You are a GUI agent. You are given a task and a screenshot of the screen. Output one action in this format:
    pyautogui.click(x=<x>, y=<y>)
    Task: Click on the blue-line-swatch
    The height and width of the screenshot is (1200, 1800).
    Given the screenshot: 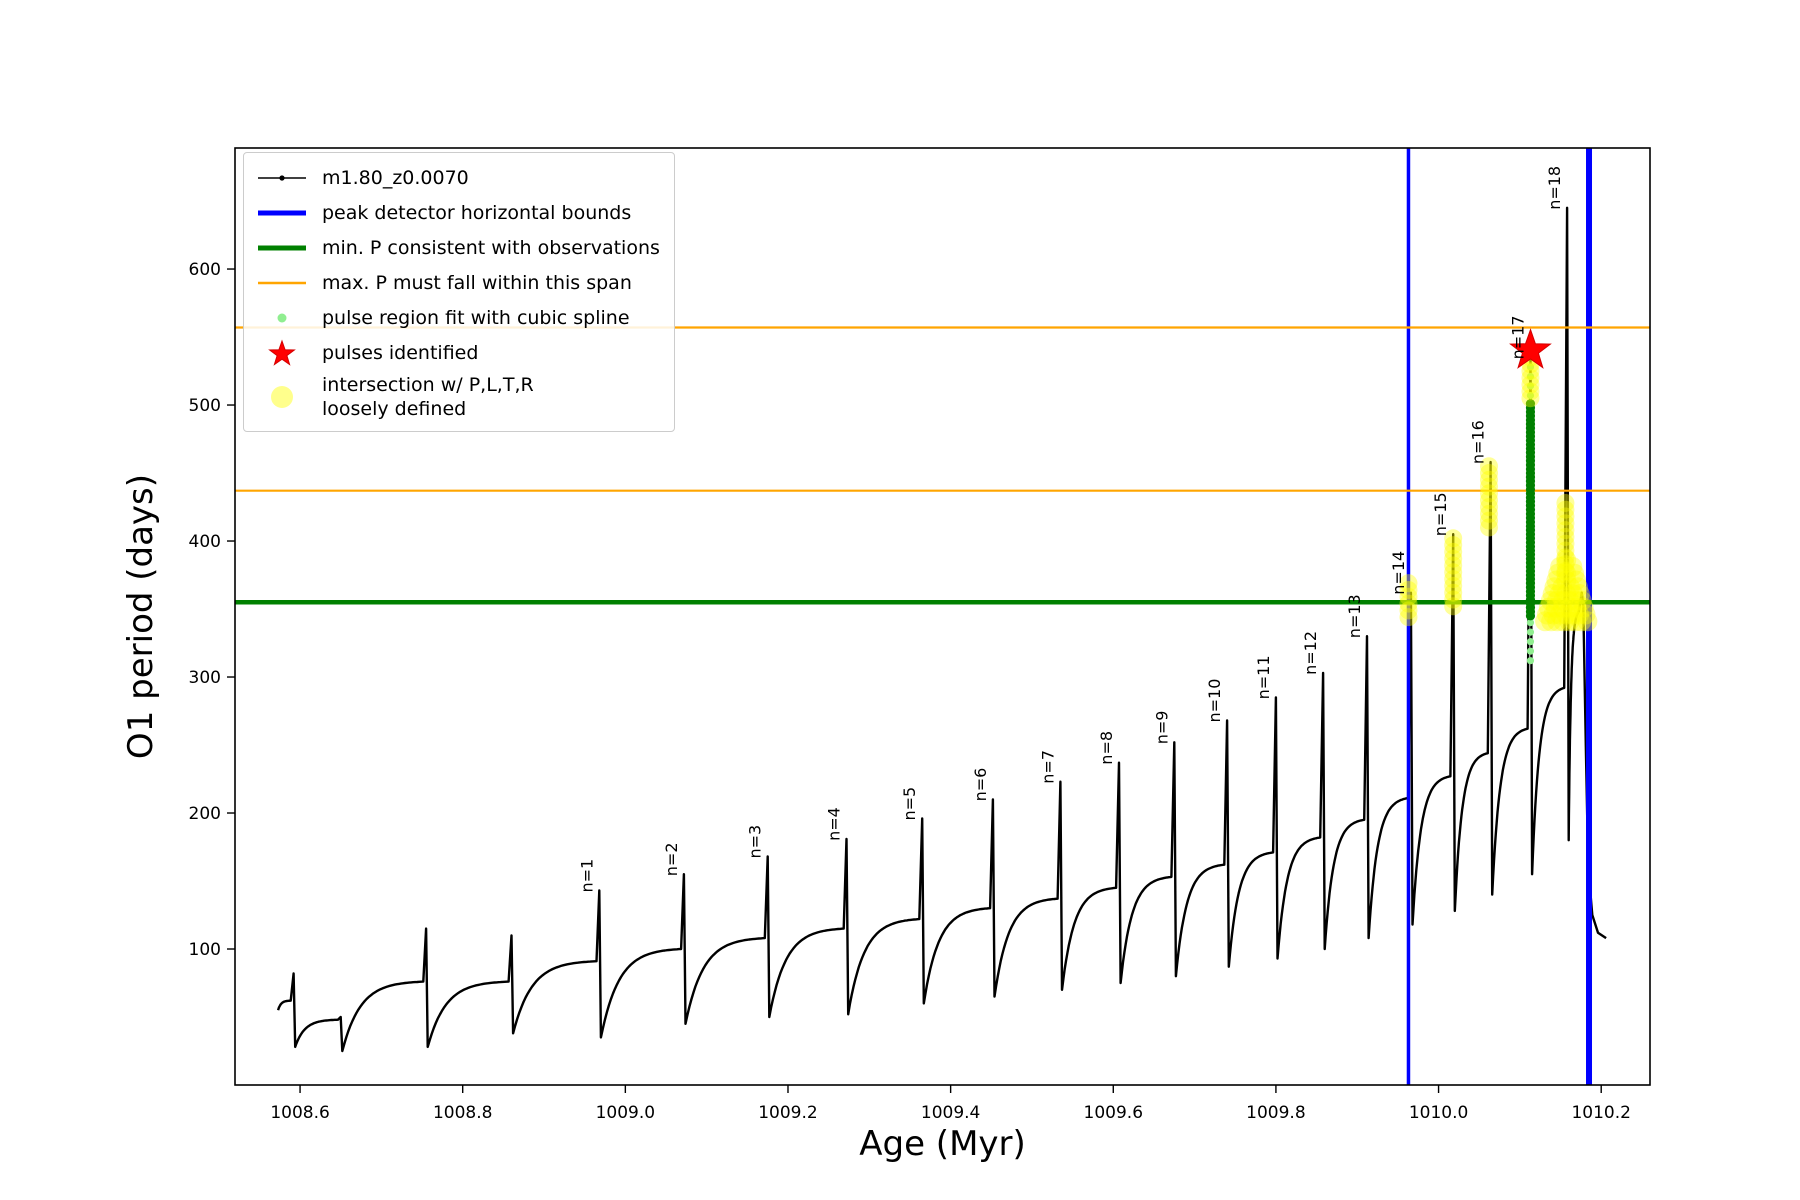 What is the action you would take?
    pyautogui.click(x=282, y=213)
    